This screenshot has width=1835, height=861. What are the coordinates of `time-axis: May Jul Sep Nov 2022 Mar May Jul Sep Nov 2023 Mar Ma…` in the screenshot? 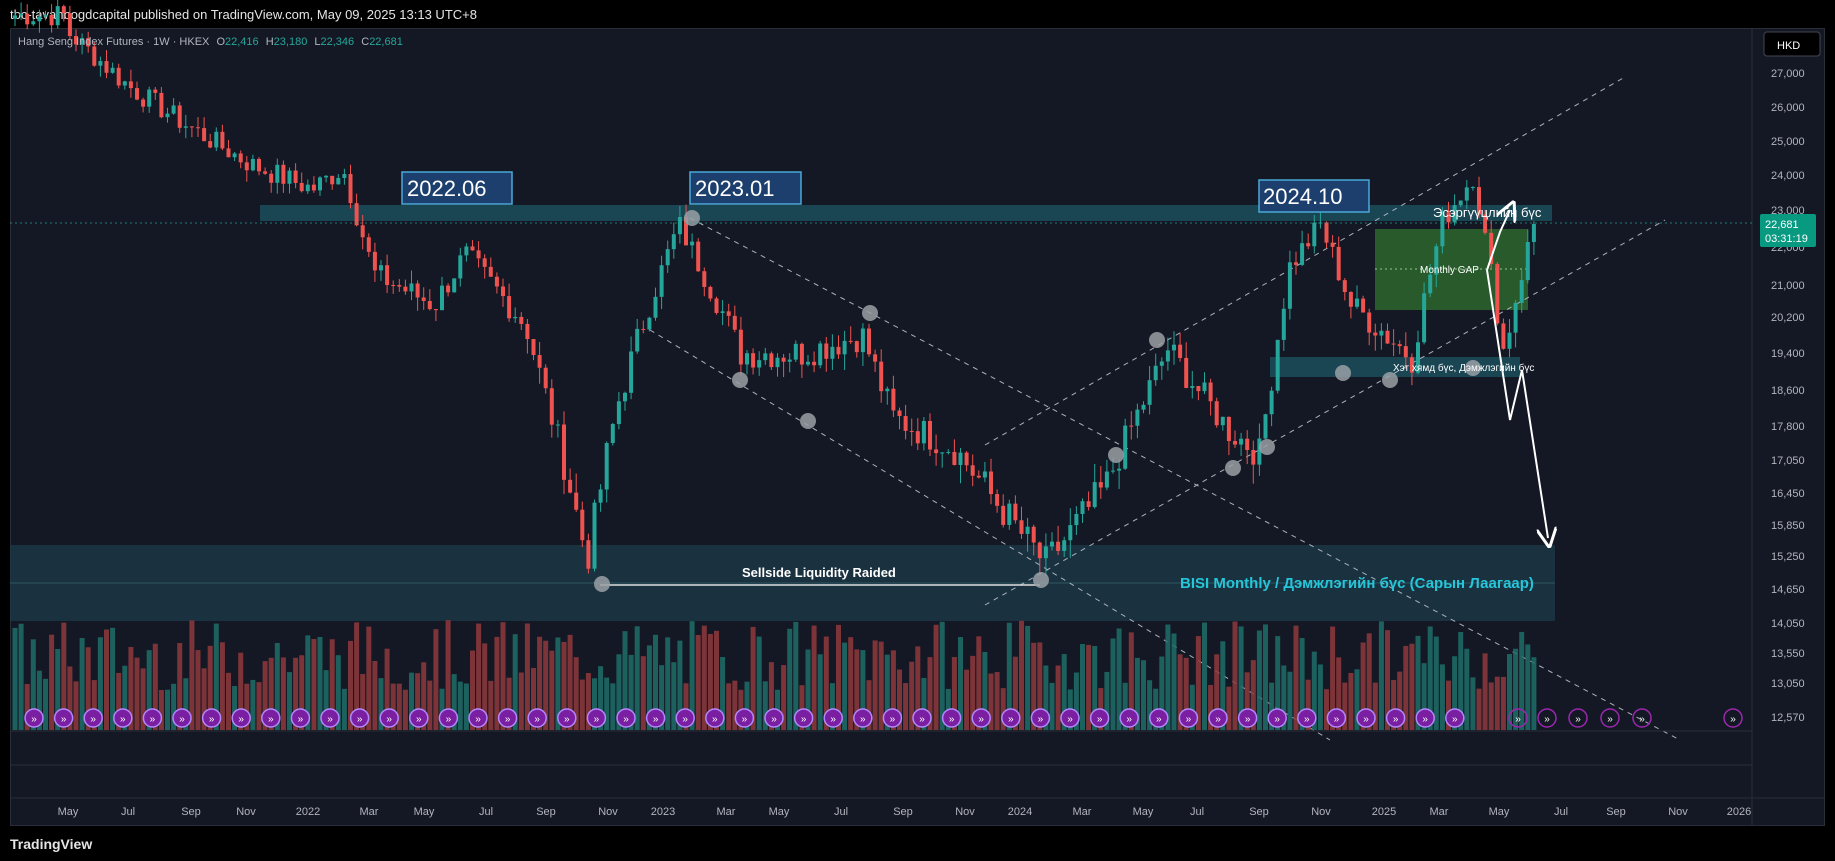 It's located at (905, 812).